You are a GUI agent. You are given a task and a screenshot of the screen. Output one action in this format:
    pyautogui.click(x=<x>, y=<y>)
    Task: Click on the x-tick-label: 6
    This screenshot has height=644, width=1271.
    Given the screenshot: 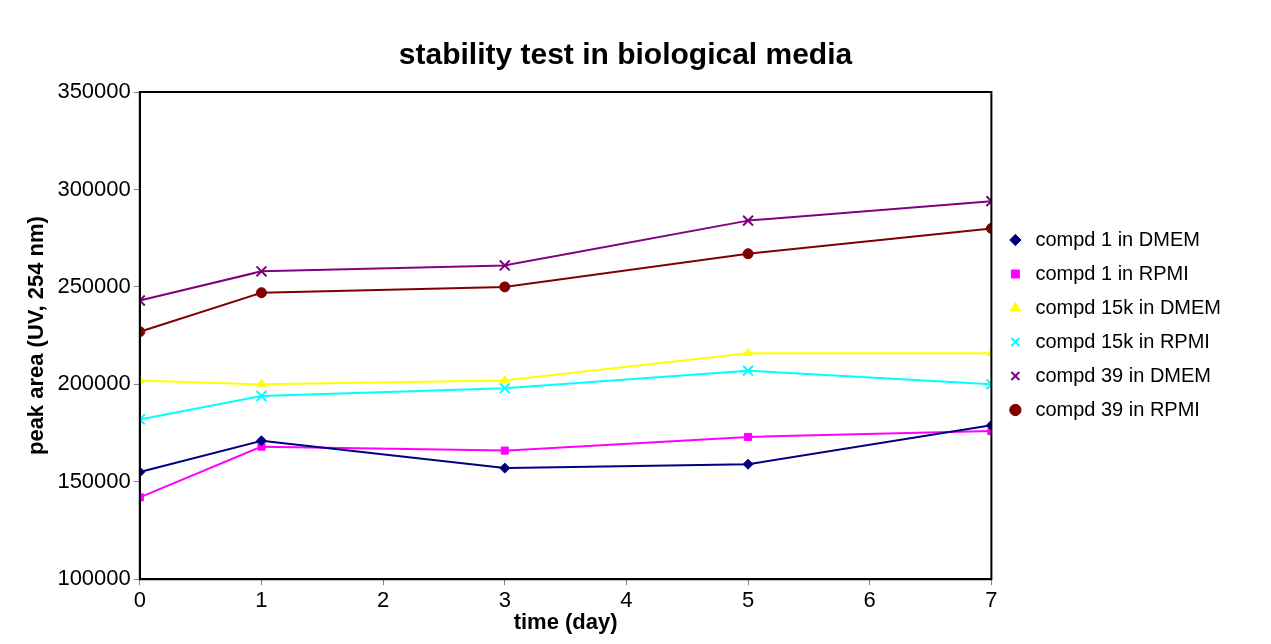 What is the action you would take?
    pyautogui.click(x=869, y=600)
    